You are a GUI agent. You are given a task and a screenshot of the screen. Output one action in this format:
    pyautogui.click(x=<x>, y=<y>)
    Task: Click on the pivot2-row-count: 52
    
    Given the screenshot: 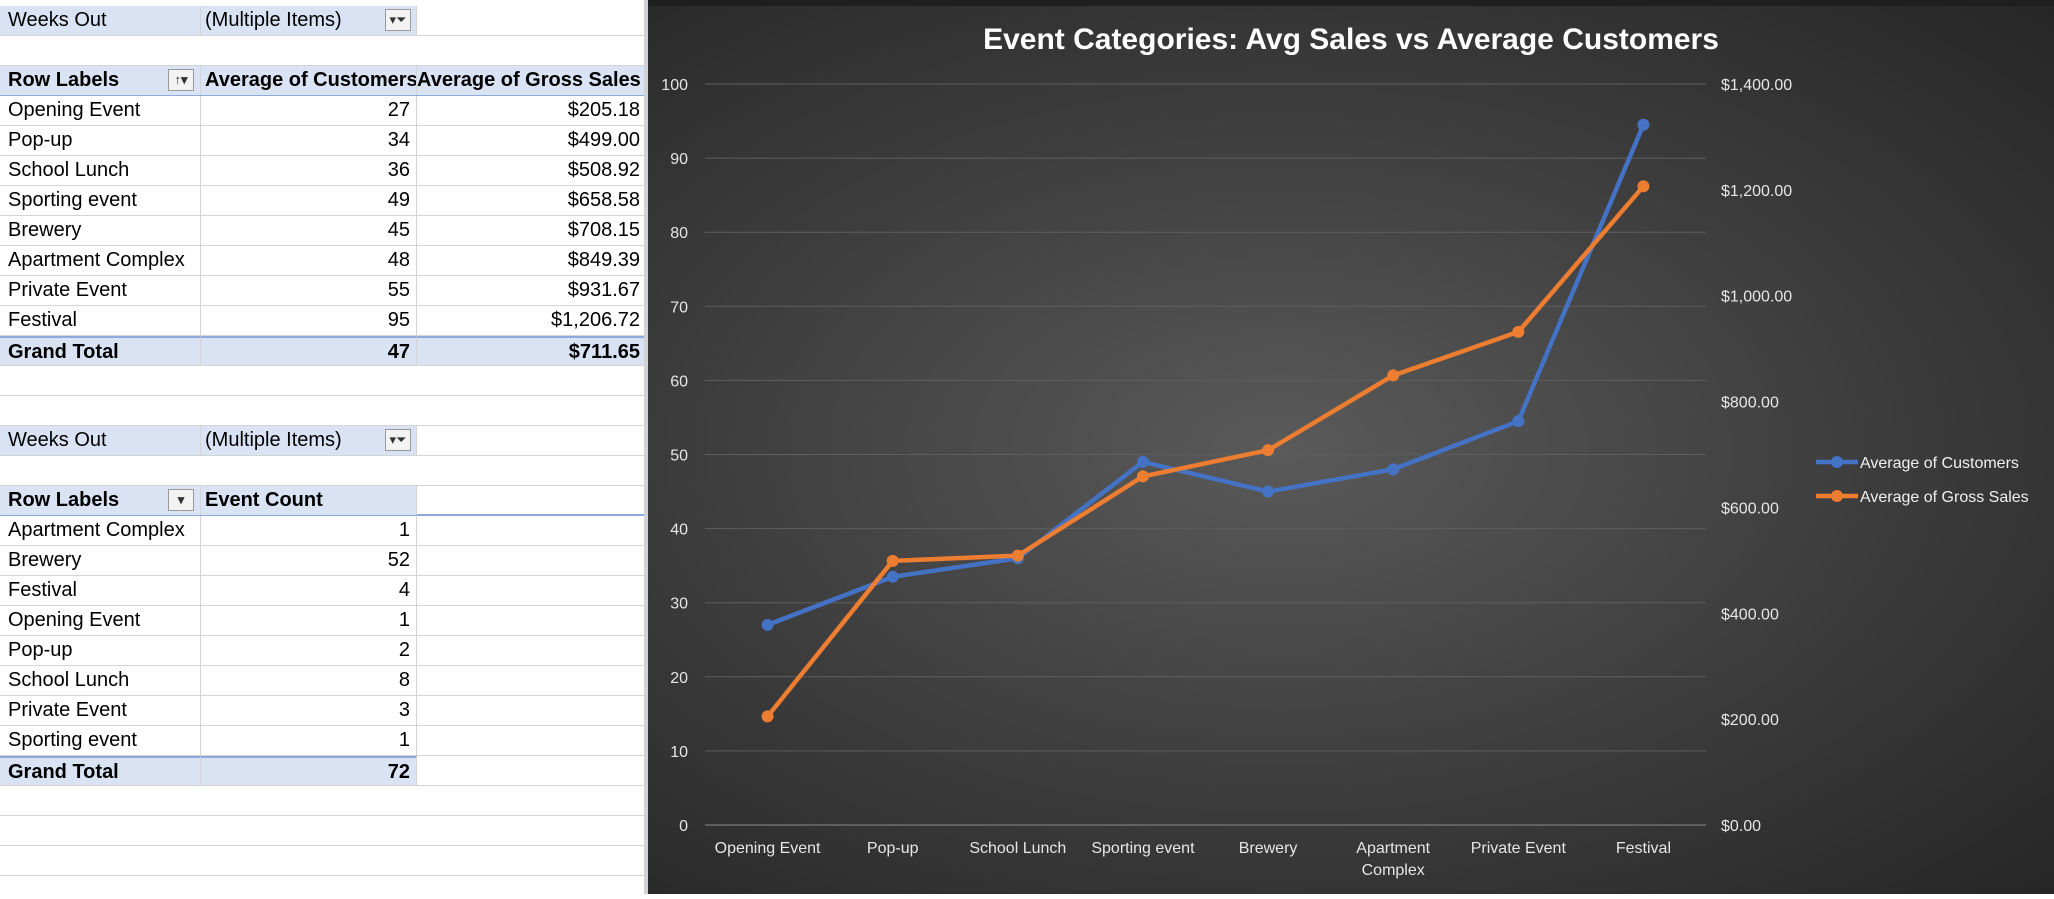 What is the action you would take?
    pyautogui.click(x=309, y=560)
    